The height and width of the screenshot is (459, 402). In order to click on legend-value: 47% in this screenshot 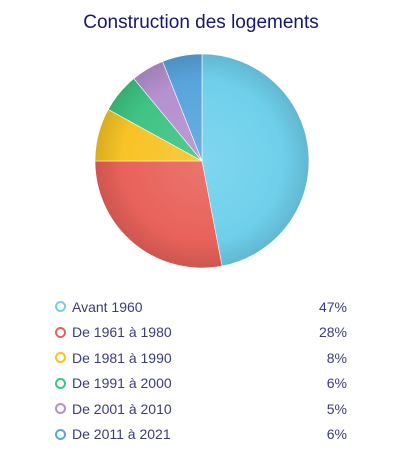, I will do `click(332, 306)`.